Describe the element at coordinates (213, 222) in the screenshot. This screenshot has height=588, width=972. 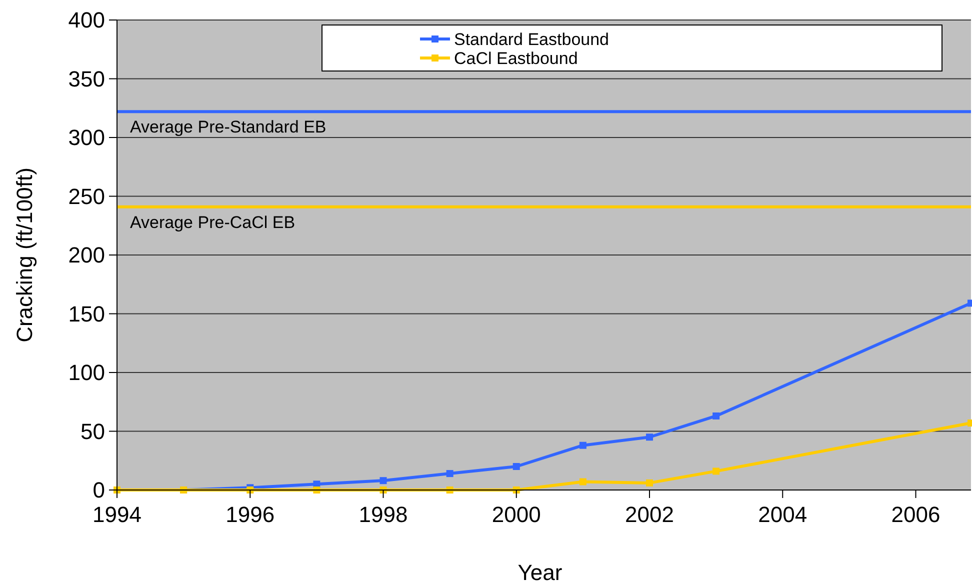
I see `ref-line-label: Average Pre-CaCl EB` at that location.